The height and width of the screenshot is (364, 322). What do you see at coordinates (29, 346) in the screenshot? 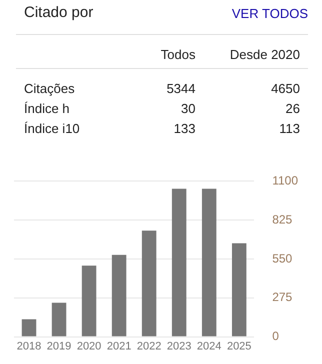
I see `x-tick-label: 2018` at bounding box center [29, 346].